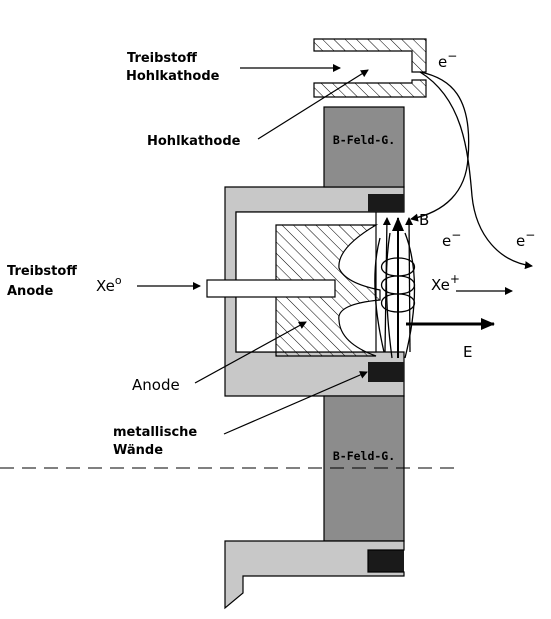 This screenshot has height=619, width=551. What do you see at coordinates (314, 575) in the screenshot?
I see `bottom-bracket` at bounding box center [314, 575].